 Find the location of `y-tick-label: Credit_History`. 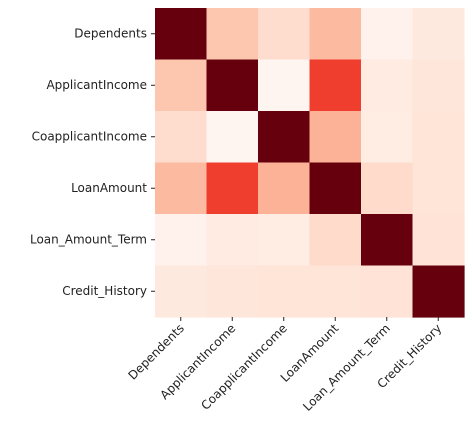

y-tick-label: Credit_History is located at coordinates (104, 291).